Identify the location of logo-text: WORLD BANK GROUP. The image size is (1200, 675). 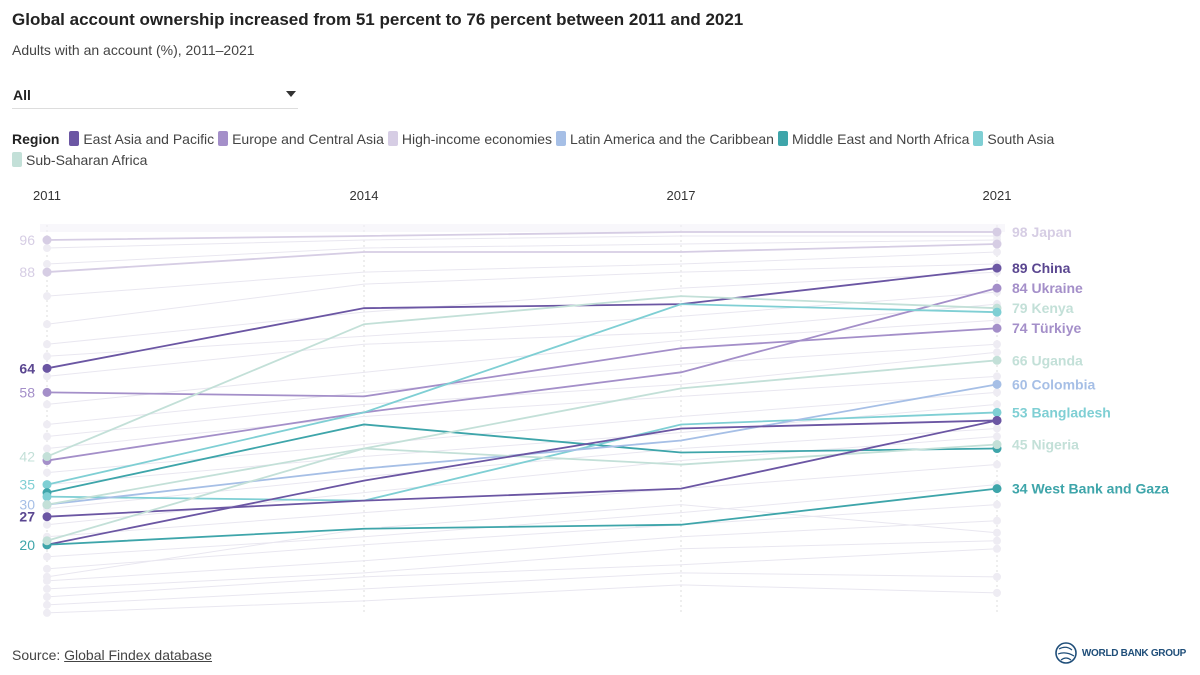
(1133, 653).